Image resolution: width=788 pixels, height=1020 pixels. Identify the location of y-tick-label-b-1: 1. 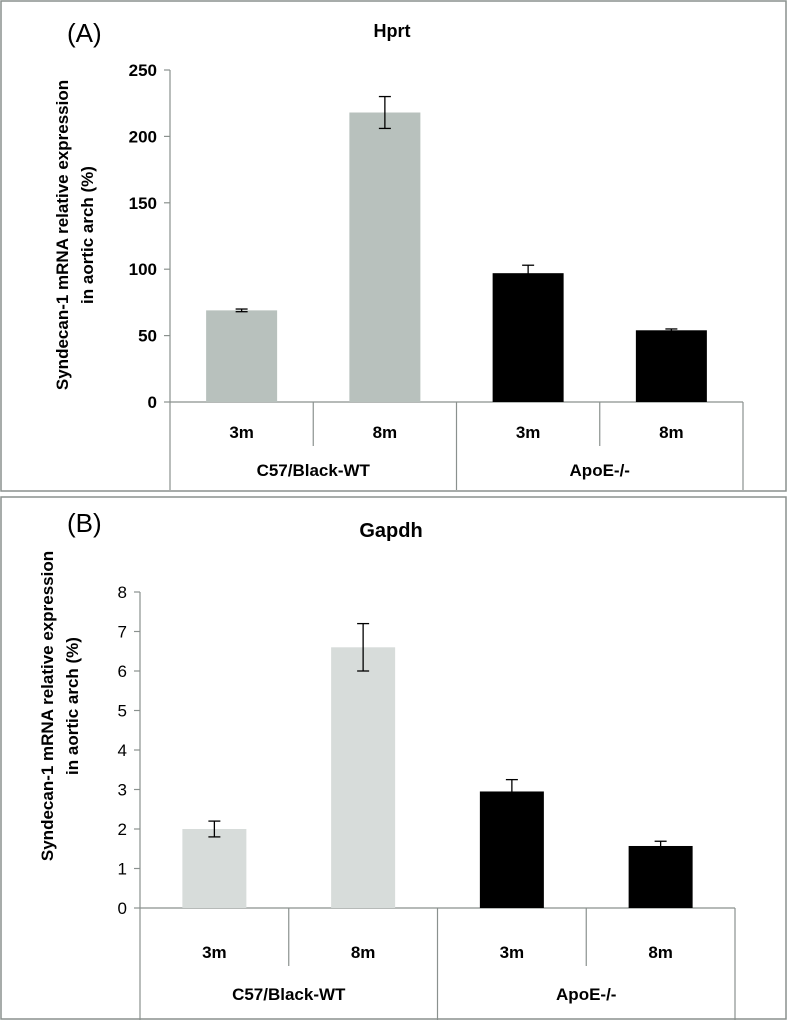
(122, 869).